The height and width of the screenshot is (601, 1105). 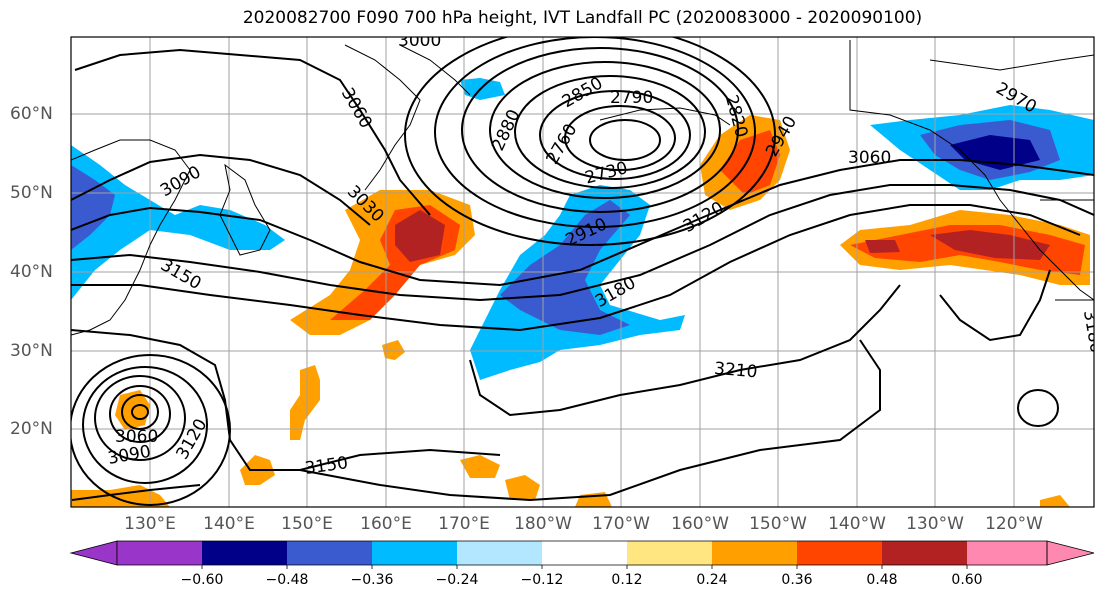 What do you see at coordinates (202, 580) in the screenshot?
I see `colorbar-tick-label: −0.60` at bounding box center [202, 580].